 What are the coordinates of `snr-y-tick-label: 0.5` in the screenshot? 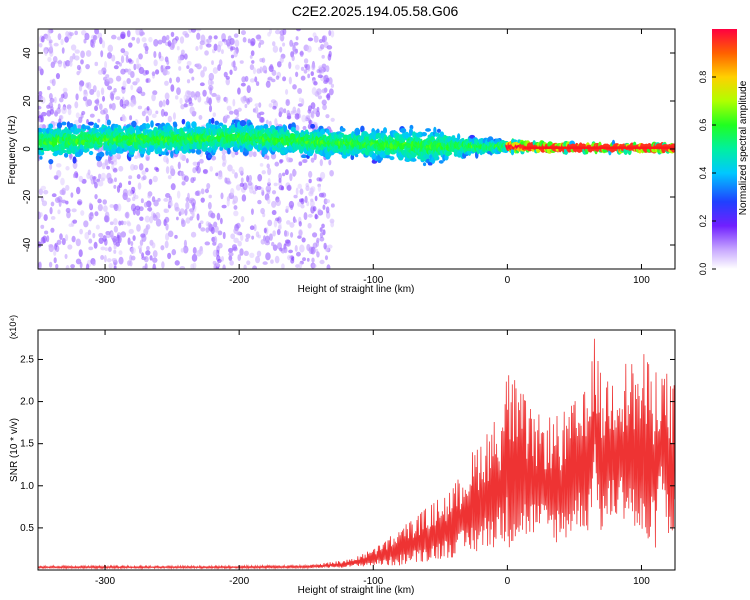 It's located at (27, 528).